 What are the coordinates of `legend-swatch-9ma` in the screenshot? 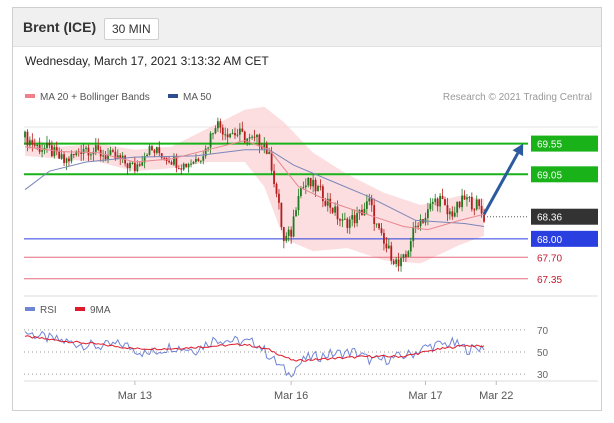 It's located at (80, 309).